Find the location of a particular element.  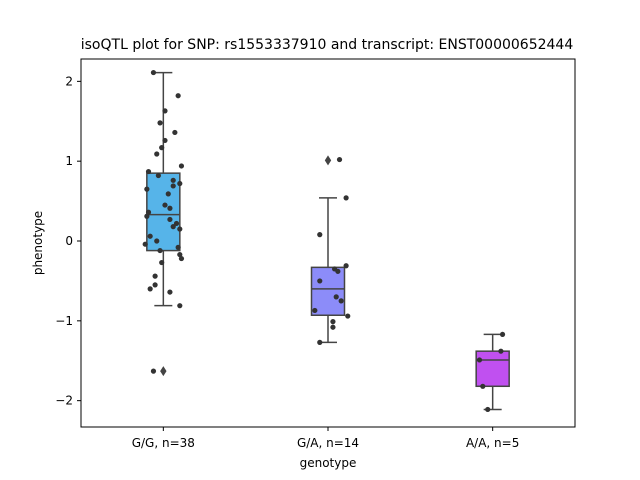

x-tick-label: G/A, n=14 is located at coordinates (328, 443).